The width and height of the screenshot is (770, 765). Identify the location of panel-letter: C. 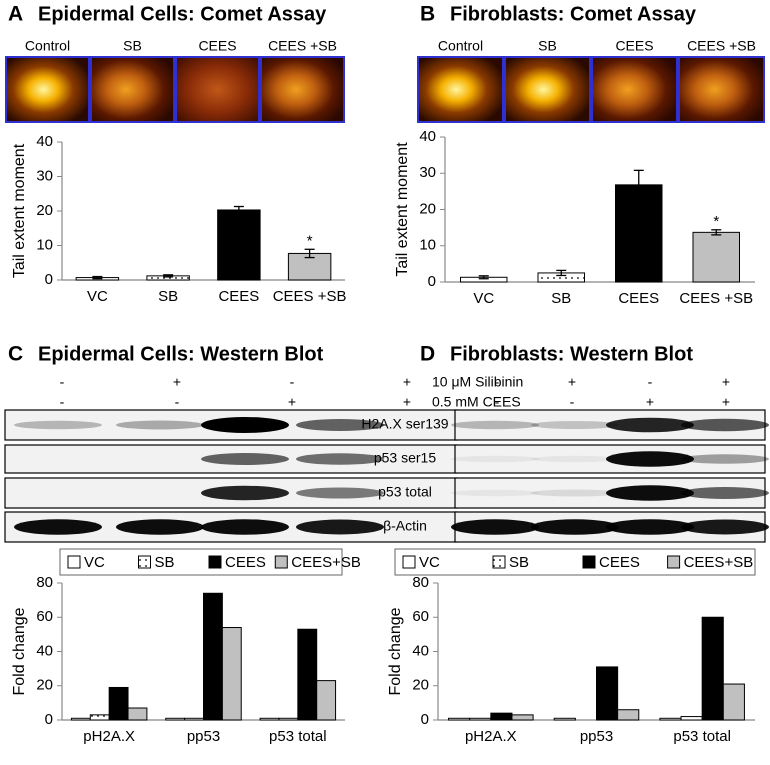
(15, 354).